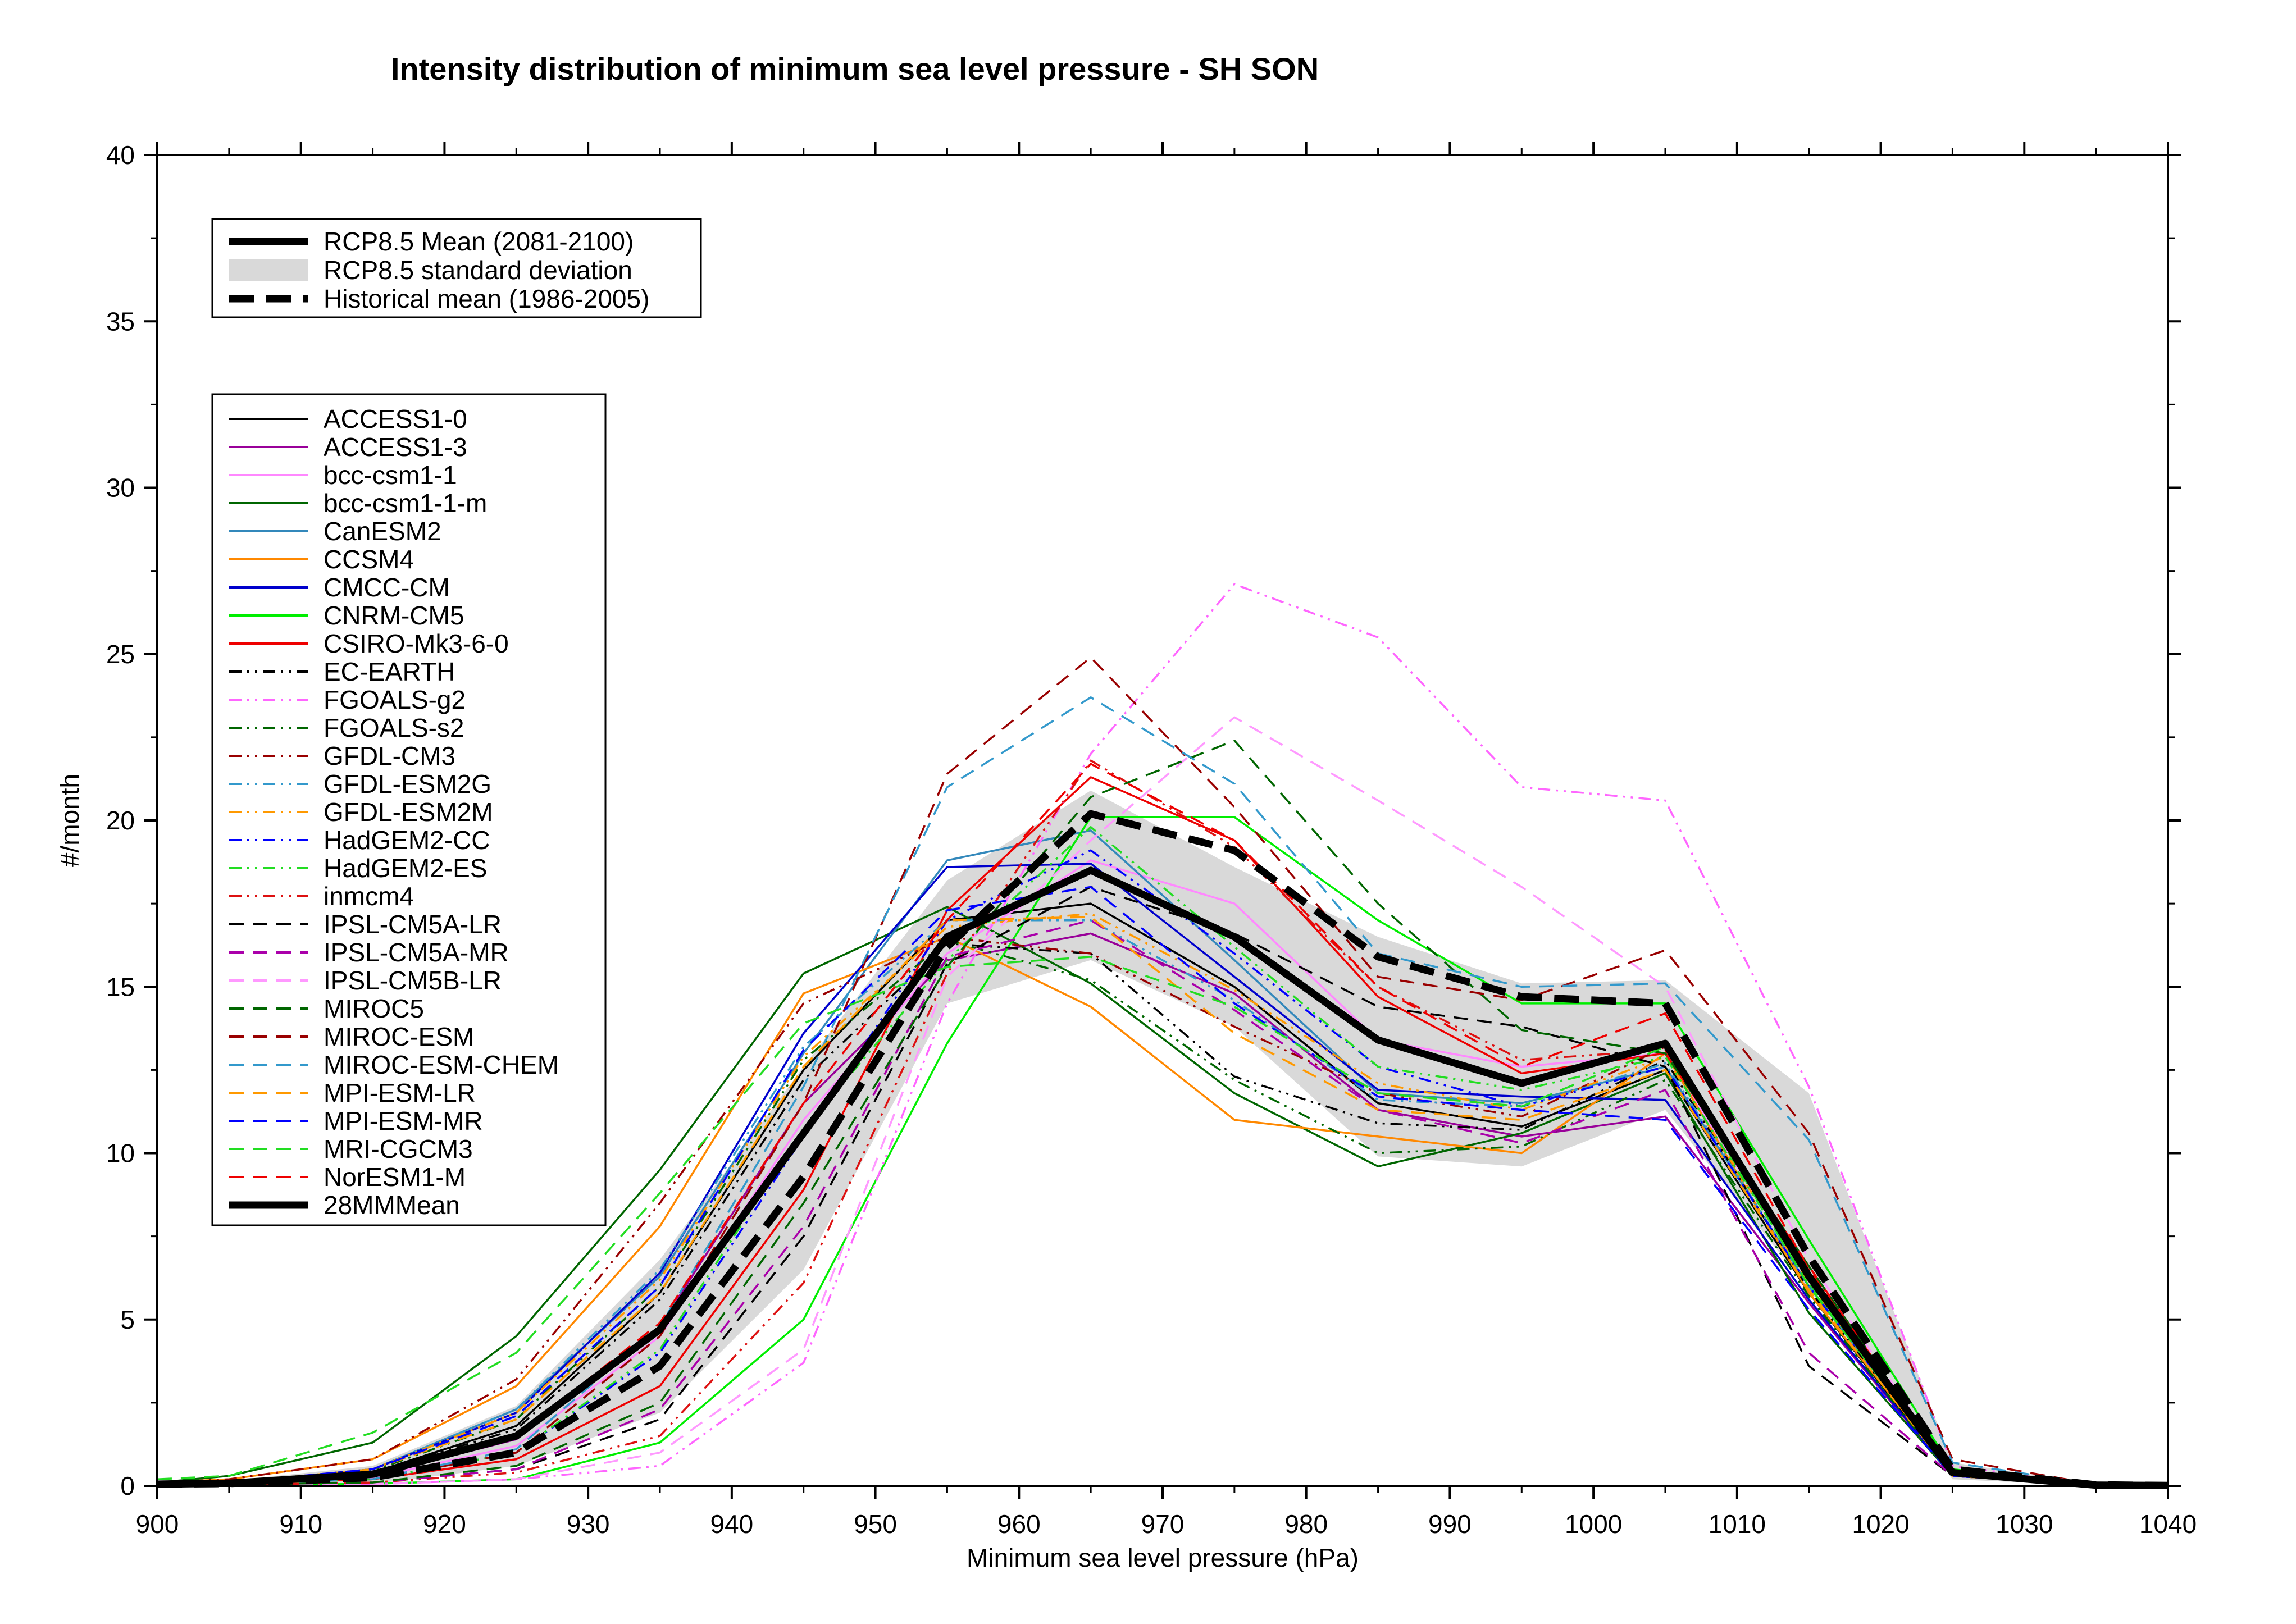  I want to click on x-tick-label-920: 920, so click(445, 1524).